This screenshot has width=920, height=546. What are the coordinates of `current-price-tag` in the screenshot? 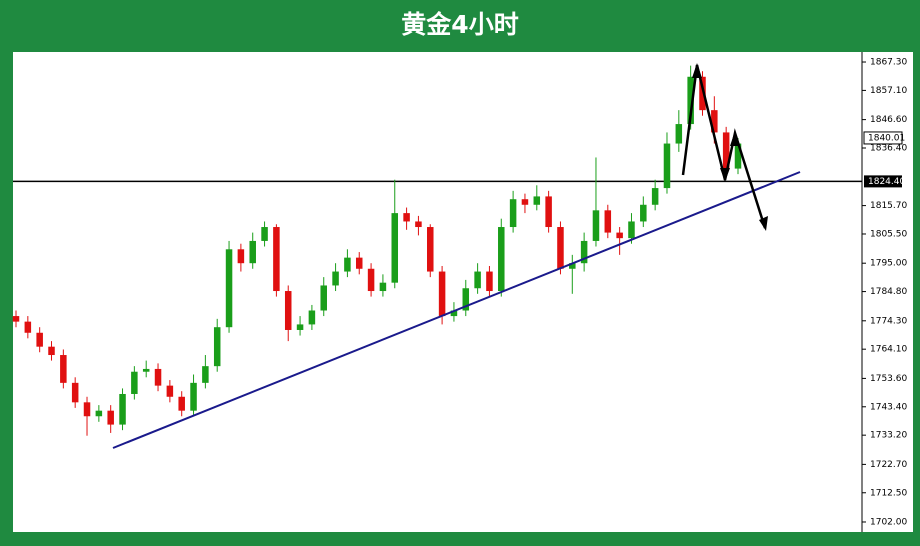 It's located at (883, 181).